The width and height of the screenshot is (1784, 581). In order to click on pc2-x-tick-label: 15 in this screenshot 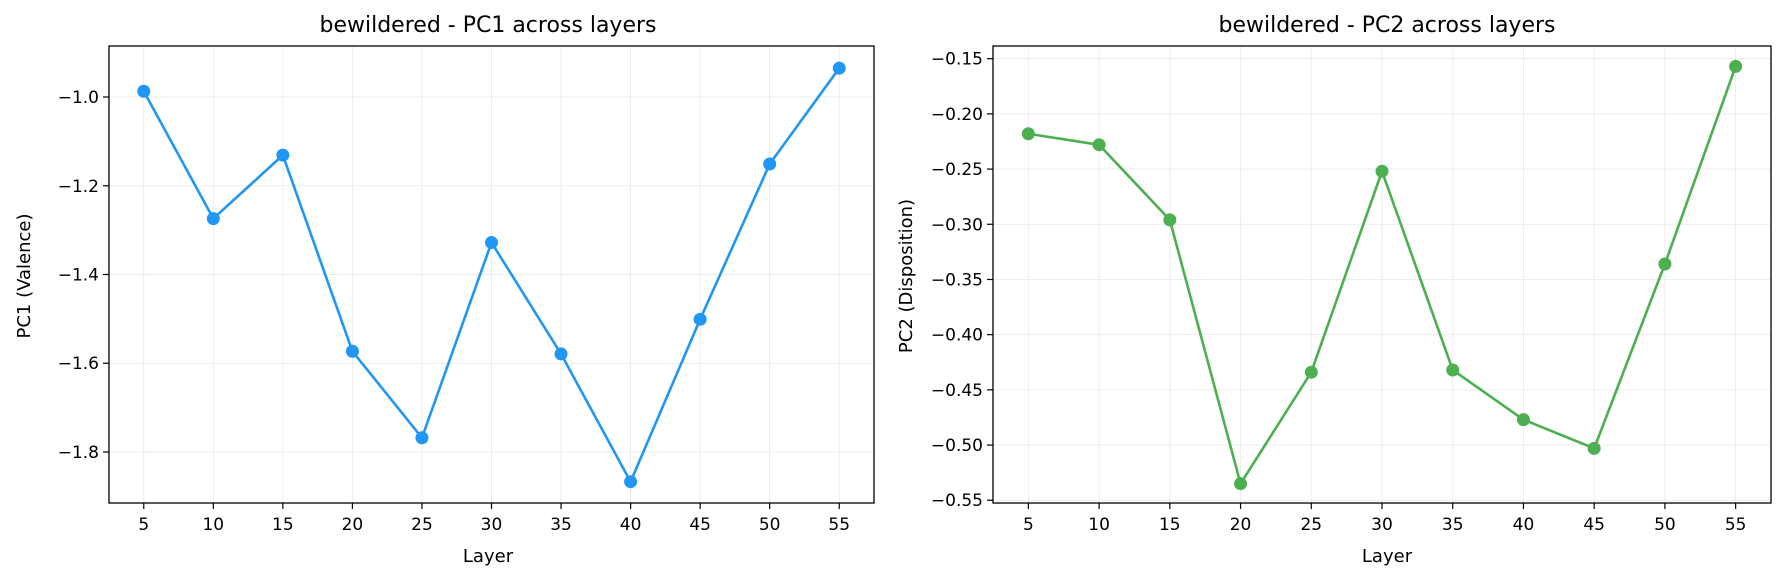, I will do `click(1170, 525)`.